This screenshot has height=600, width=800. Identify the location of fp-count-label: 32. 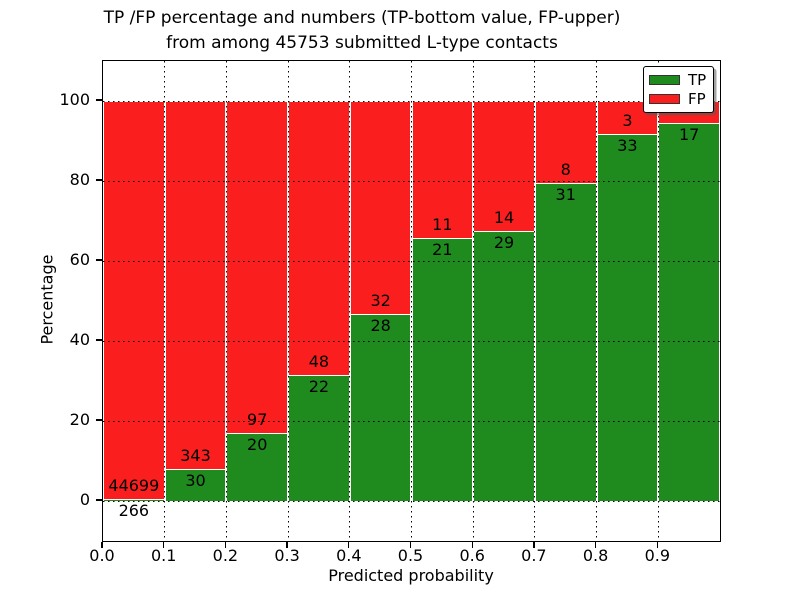
(380, 301).